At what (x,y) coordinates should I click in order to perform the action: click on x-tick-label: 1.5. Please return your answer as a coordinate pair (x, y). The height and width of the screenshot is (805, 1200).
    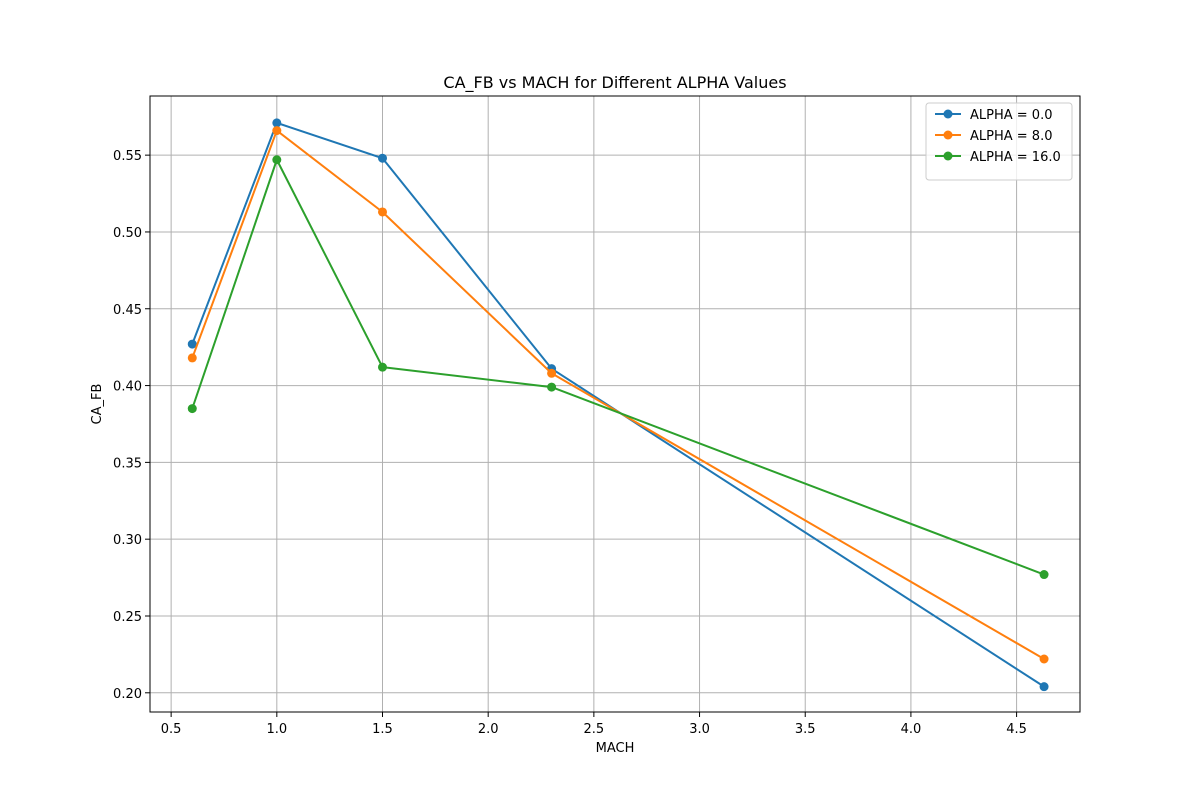
    Looking at the image, I should click on (382, 729).